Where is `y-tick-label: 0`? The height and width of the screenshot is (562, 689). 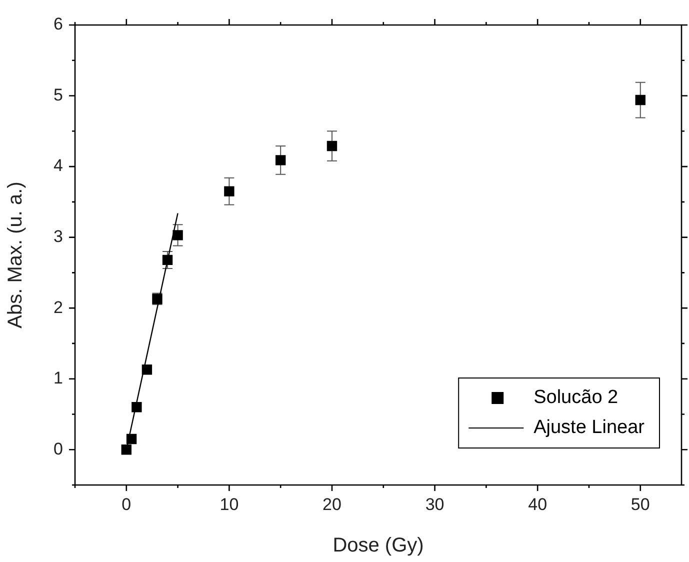 y-tick-label: 0 is located at coordinates (58, 448).